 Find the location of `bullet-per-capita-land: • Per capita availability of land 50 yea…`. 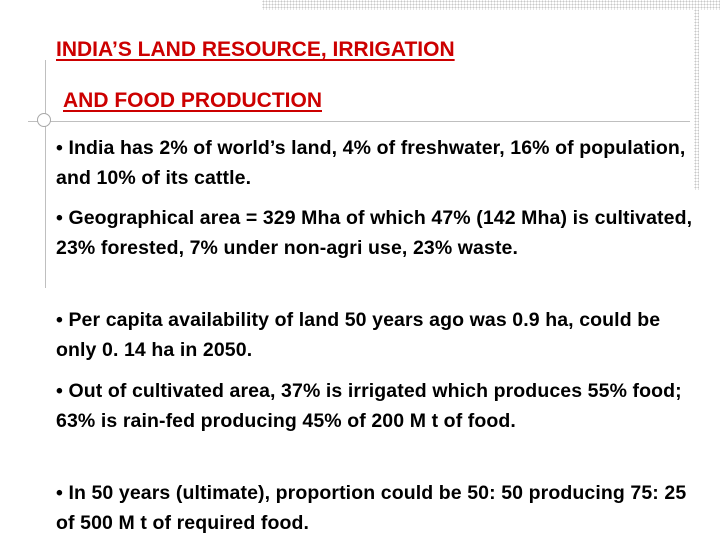

bullet-per-capita-land: • Per capita availability of land 50 yea… is located at coordinates (358, 335).